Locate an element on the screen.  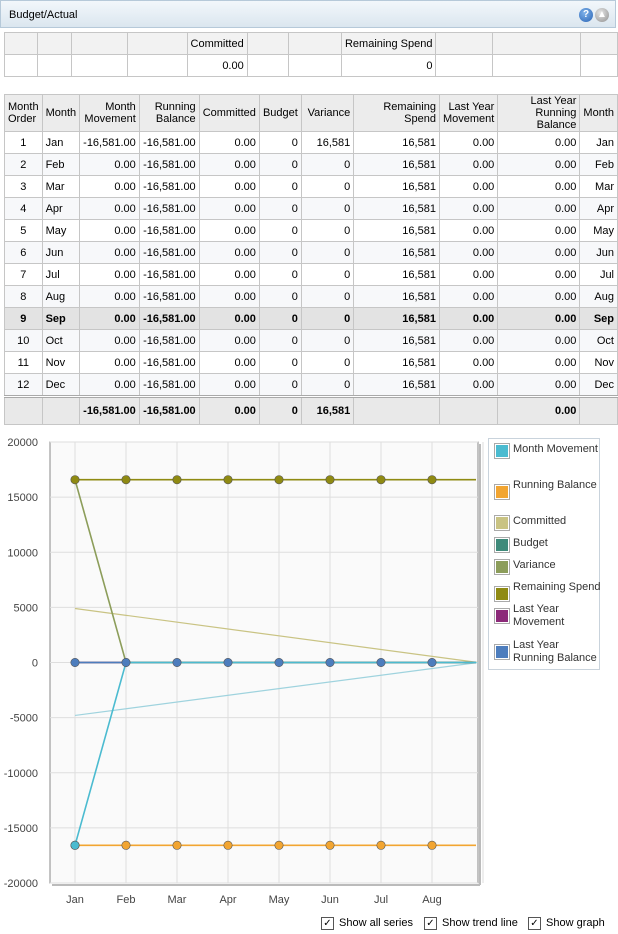
help-icon: ? is located at coordinates (586, 15).